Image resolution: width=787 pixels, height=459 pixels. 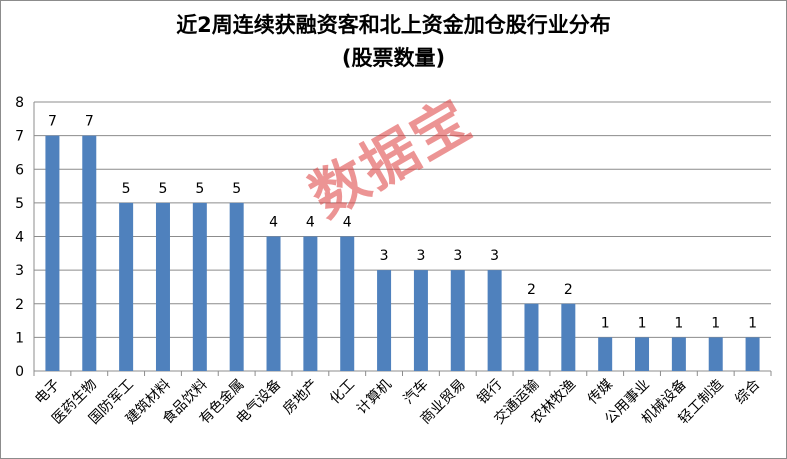 I want to click on bar-银行, so click(x=494, y=320).